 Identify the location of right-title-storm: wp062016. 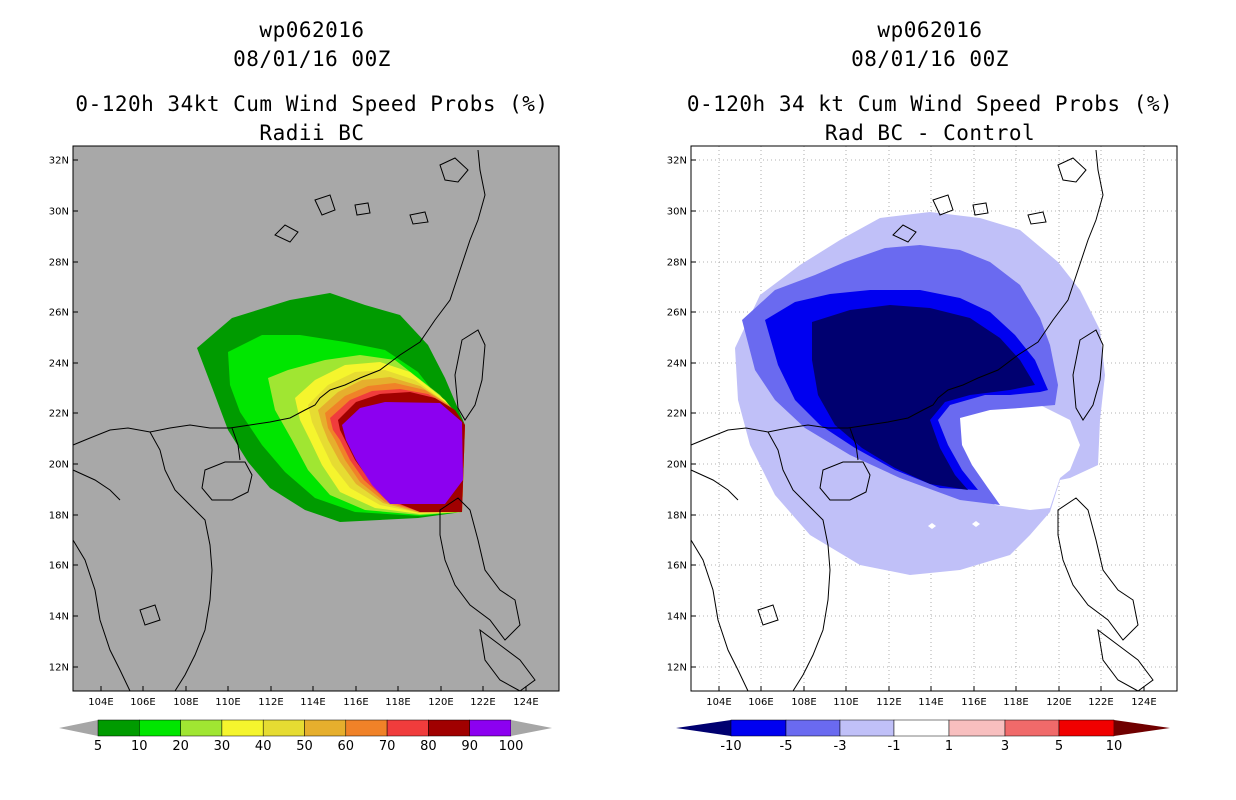
(930, 30).